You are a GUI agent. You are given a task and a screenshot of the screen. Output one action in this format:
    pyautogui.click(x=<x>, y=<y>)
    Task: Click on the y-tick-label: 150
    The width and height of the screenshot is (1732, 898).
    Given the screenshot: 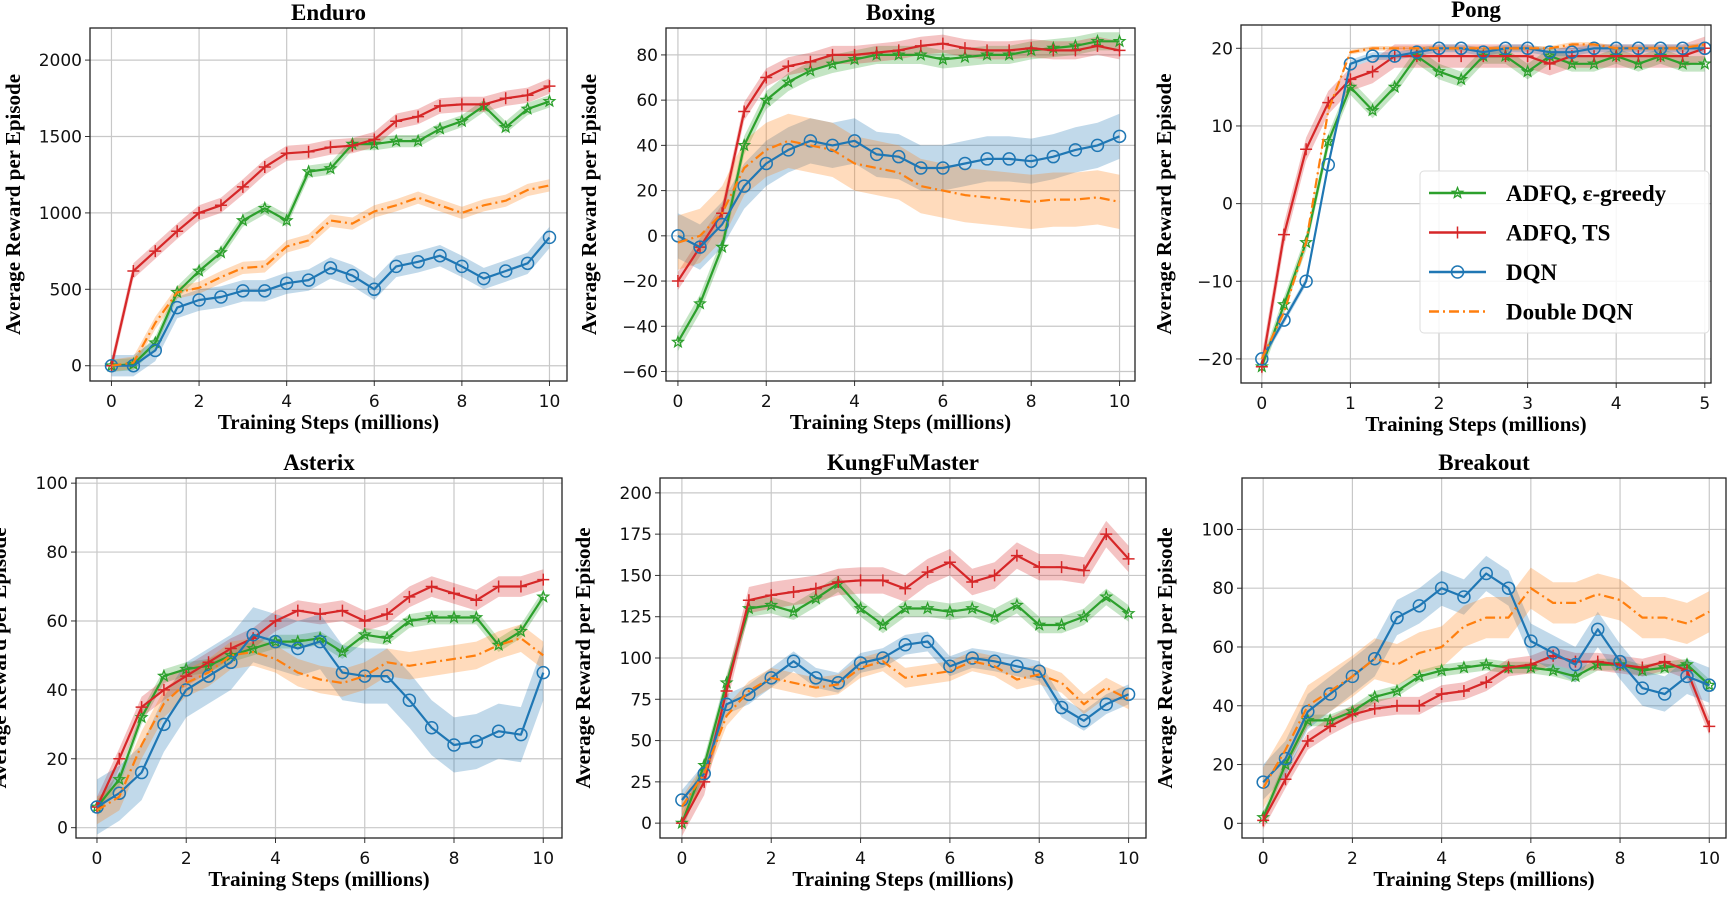 What is the action you would take?
    pyautogui.click(x=636, y=576)
    